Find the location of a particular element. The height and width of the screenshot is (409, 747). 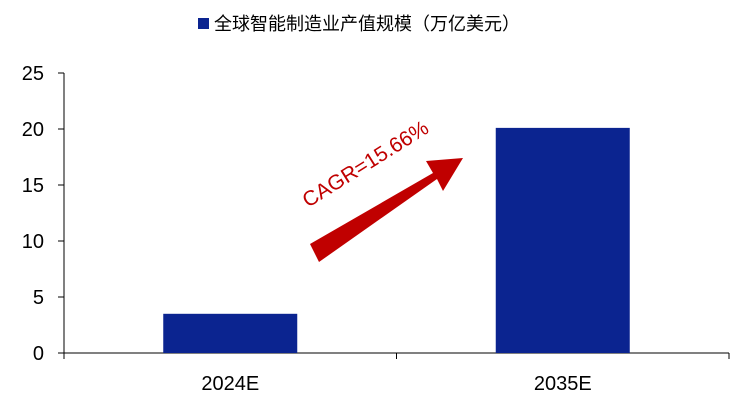

y-tick-label: 15 is located at coordinates (33, 186).